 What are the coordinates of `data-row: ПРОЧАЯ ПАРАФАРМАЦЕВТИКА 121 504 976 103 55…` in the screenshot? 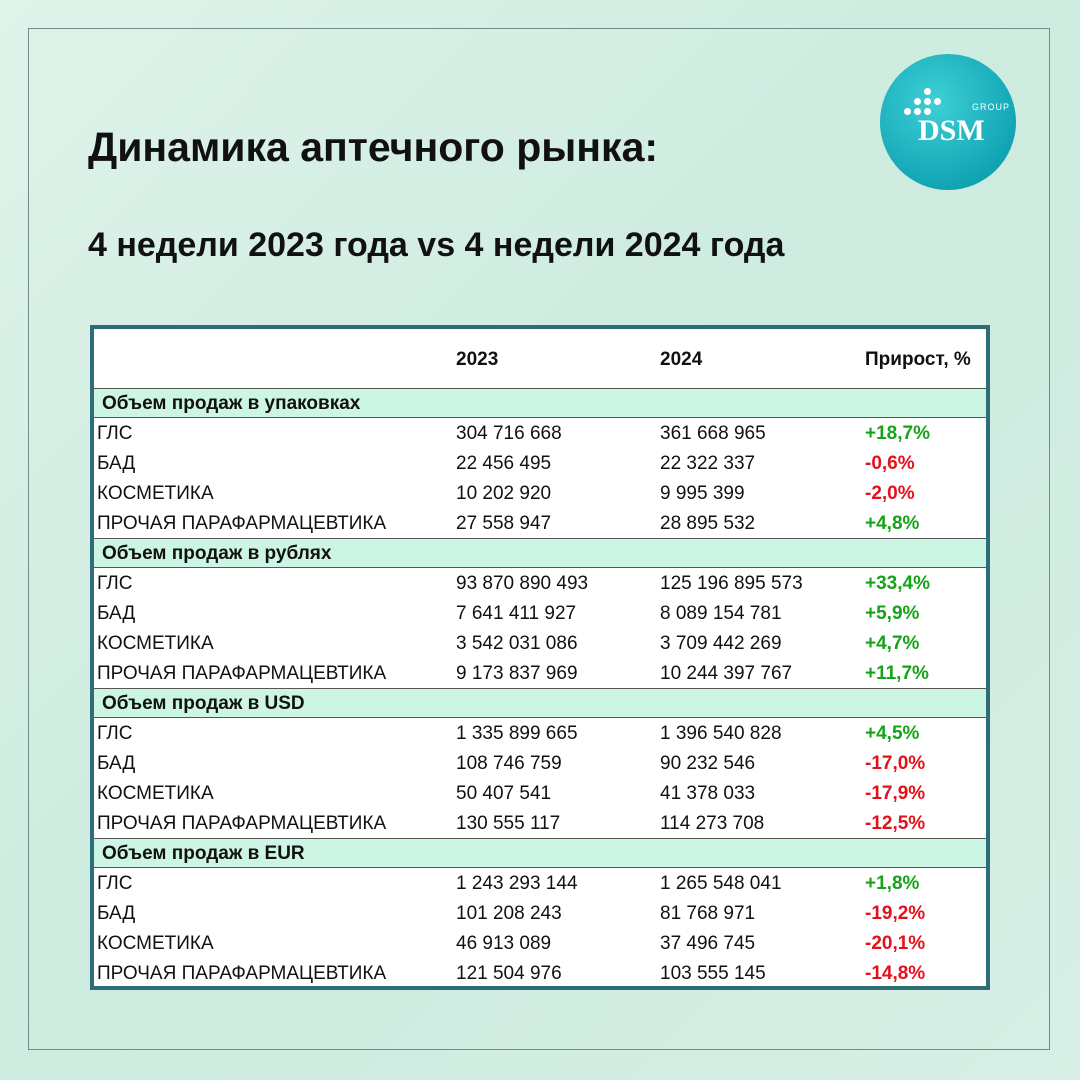 It's located at (540, 973).